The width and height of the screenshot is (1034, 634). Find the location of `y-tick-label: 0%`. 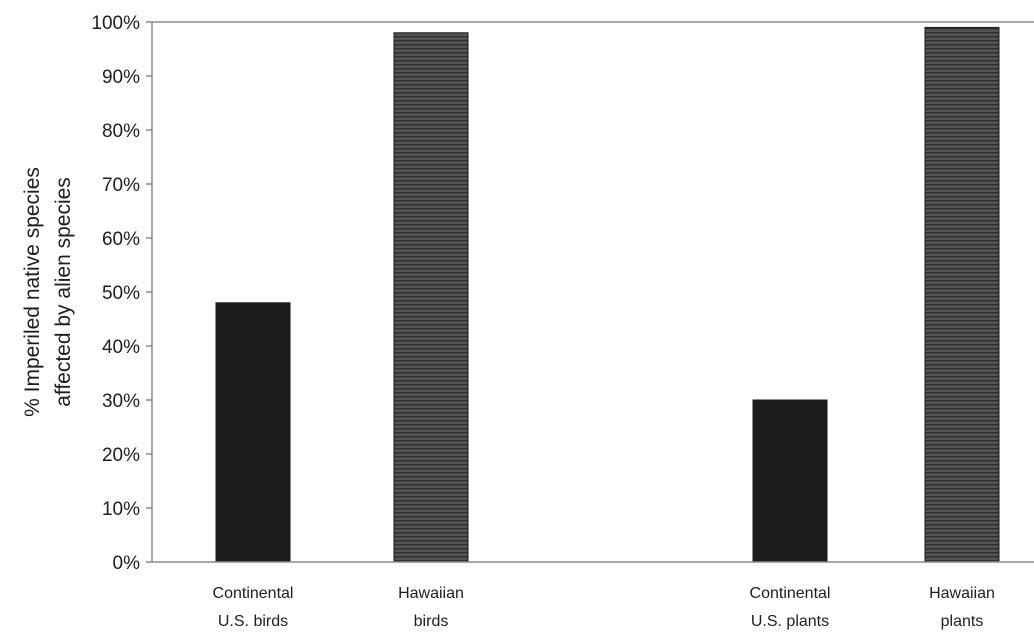

y-tick-label: 0% is located at coordinates (127, 563).